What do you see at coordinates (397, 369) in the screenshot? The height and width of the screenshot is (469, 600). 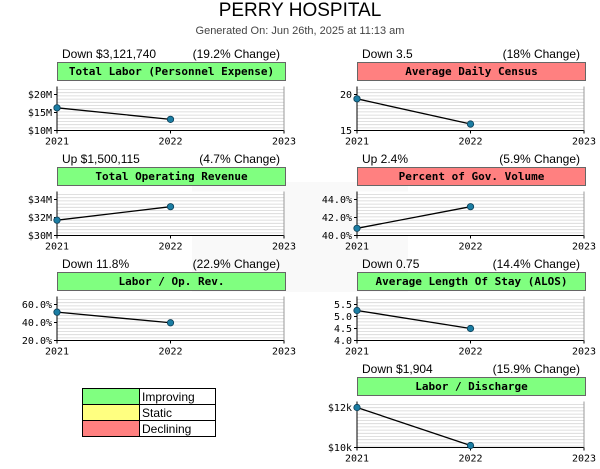 I see `change-amount: Down $1,904` at bounding box center [397, 369].